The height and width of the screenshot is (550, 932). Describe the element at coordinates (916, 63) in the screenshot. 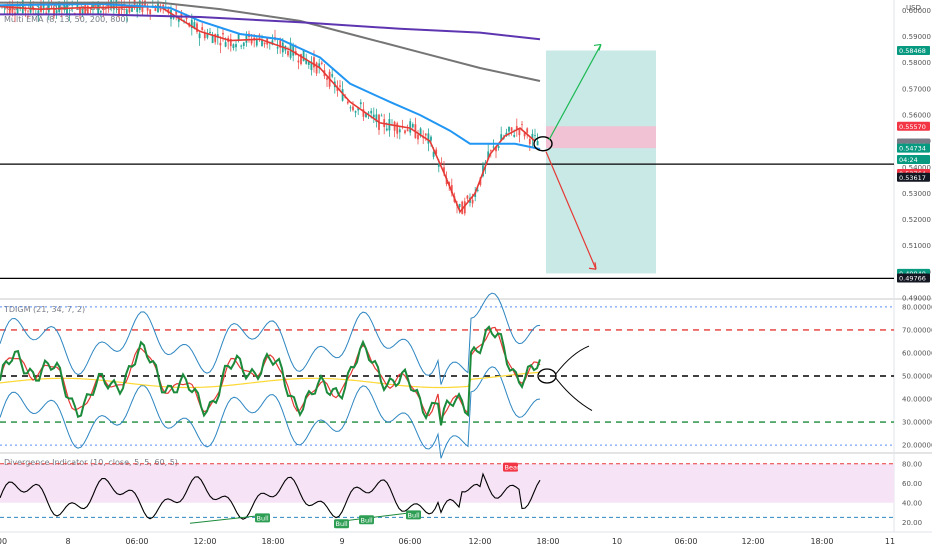

I see `price-tick-label: 0.58000` at that location.